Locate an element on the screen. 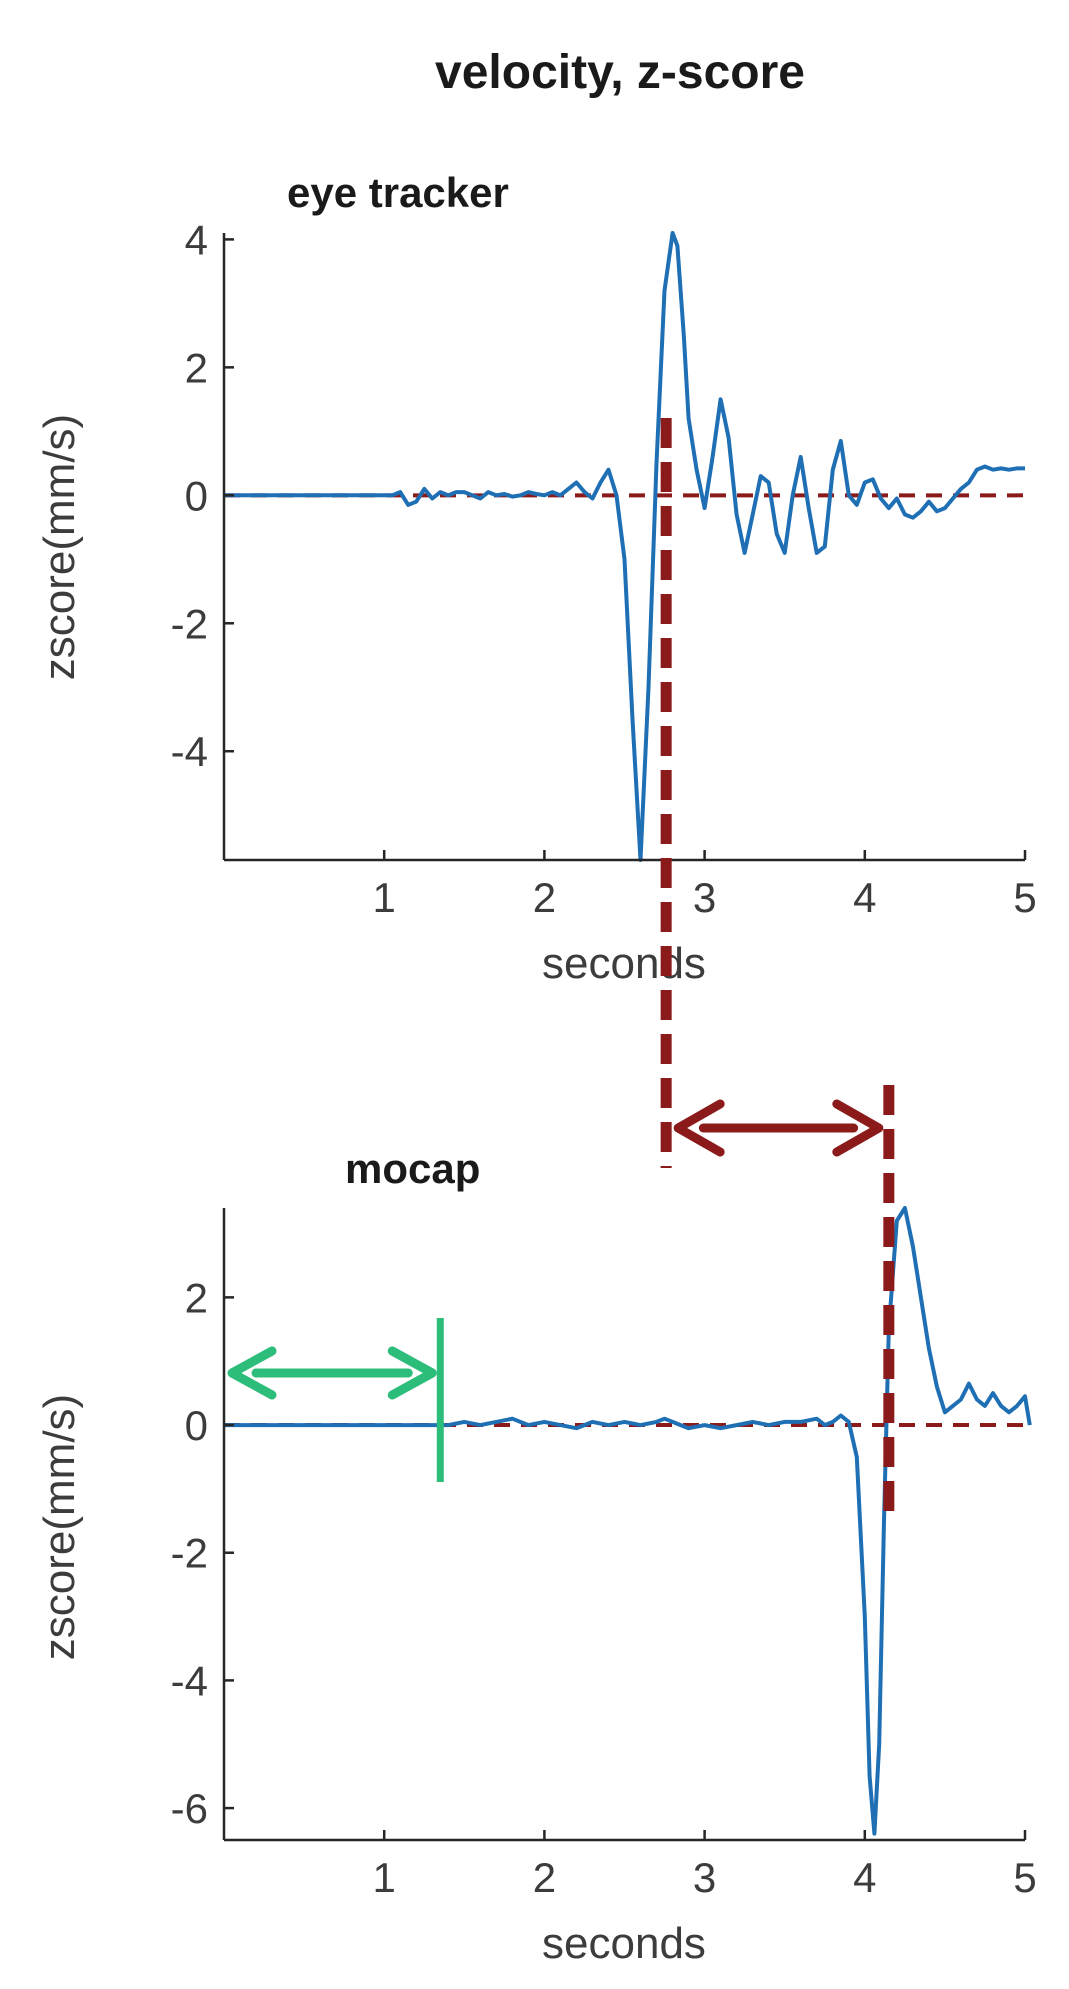  mocap-y-tick-label: 2 is located at coordinates (196, 1297).